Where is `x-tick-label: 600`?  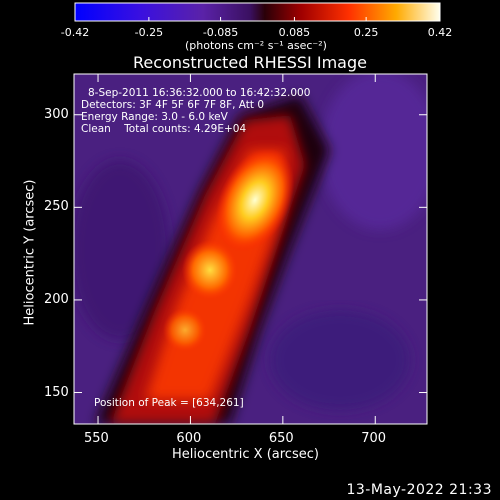 x-tick-label: 600 is located at coordinates (189, 438).